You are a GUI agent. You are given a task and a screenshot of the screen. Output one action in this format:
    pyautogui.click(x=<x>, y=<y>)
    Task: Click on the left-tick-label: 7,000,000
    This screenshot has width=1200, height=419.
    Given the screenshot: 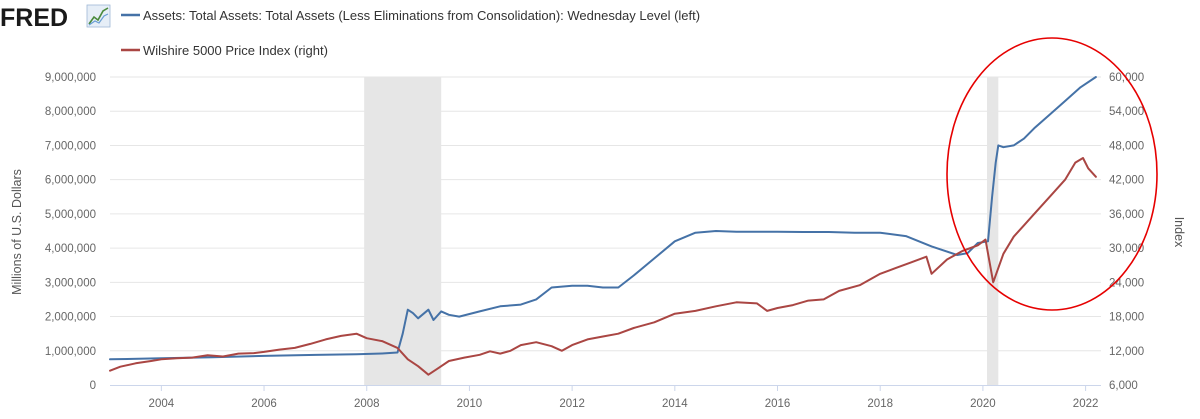 What is the action you would take?
    pyautogui.click(x=70, y=146)
    